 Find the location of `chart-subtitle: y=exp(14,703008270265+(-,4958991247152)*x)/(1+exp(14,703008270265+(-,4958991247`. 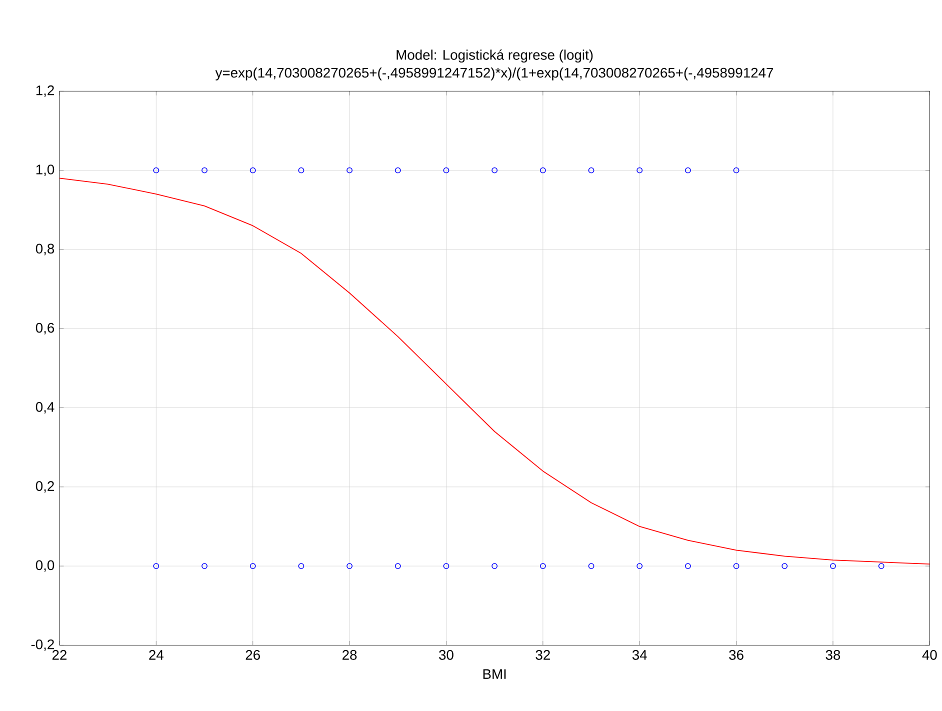

chart-subtitle: y=exp(14,703008270265+(-,4958991247152)*x)/(1+exp(14,703008270265+(-,4958991247 is located at coordinates (494, 74).